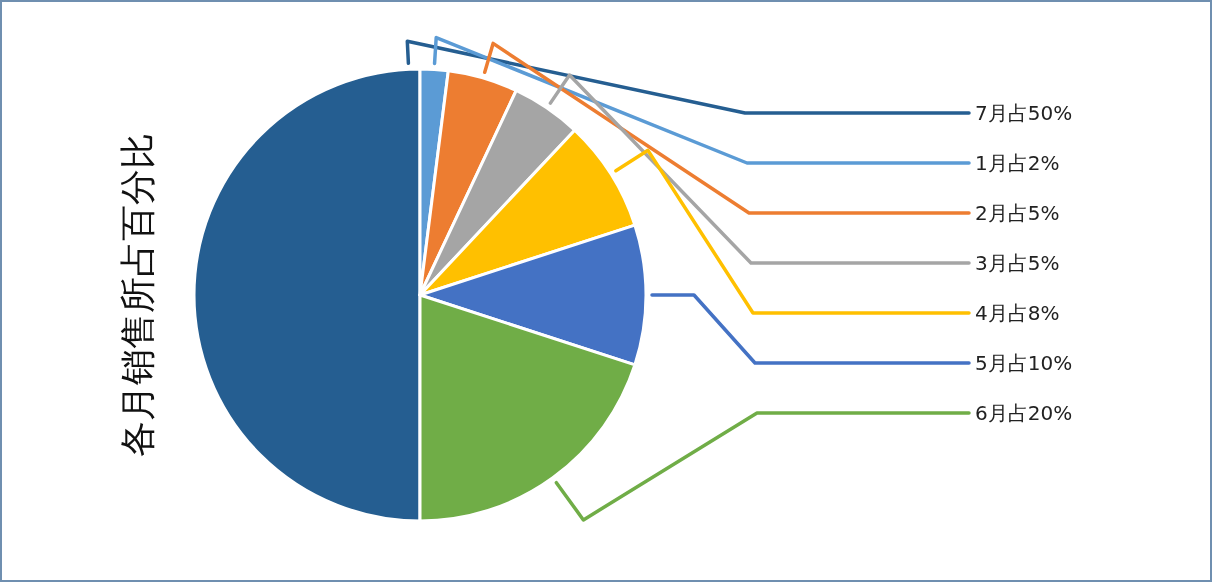 The image size is (1212, 582). Describe the element at coordinates (1017, 313) in the screenshot. I see `slice-label: 4月占8%` at that location.